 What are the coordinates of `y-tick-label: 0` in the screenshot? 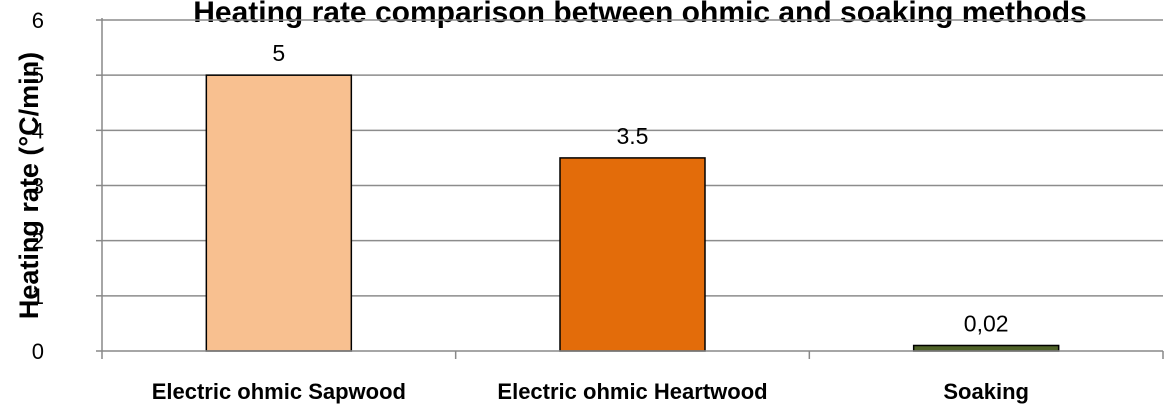 It's located at (38, 351).